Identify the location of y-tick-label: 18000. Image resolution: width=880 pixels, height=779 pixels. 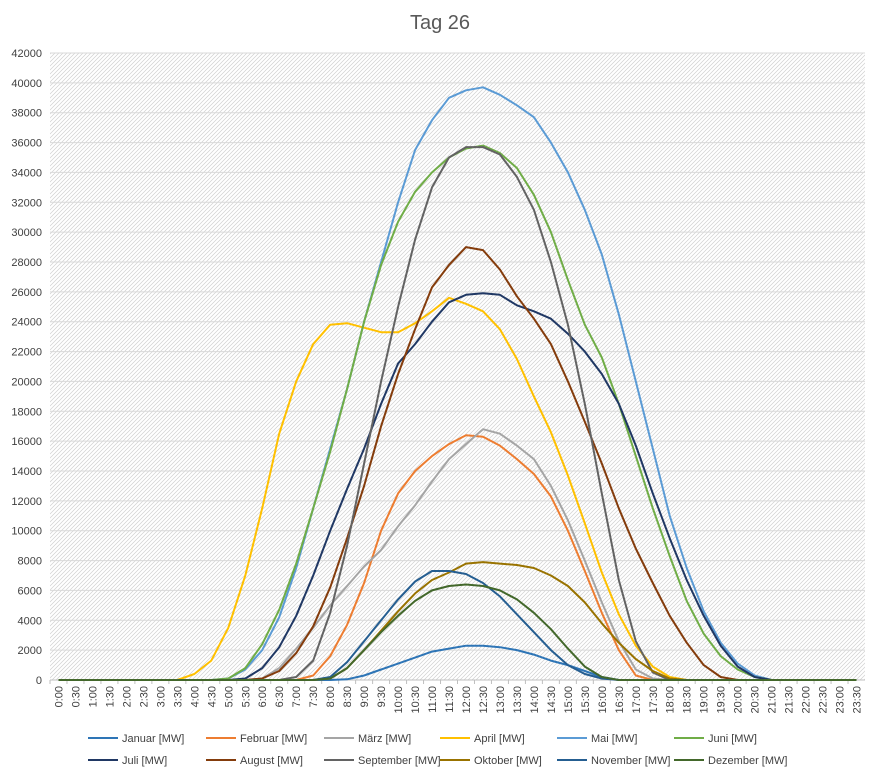
(26, 412).